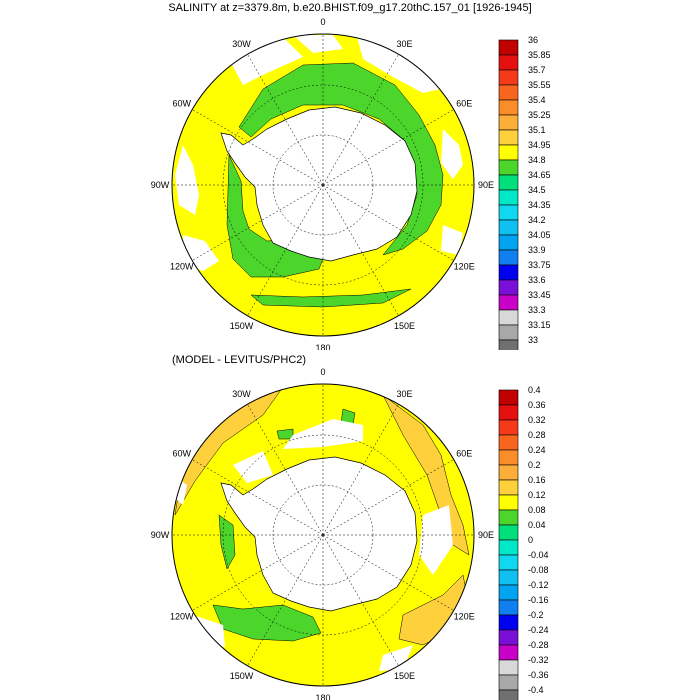 The height and width of the screenshot is (700, 700). What do you see at coordinates (464, 617) in the screenshot?
I see `longitude-label: 120E` at bounding box center [464, 617].